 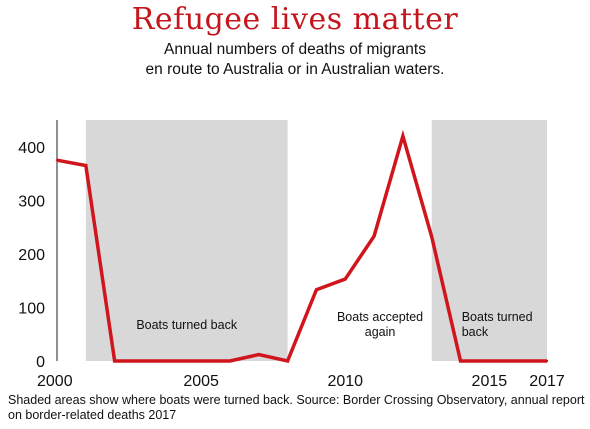 What do you see at coordinates (345, 381) in the screenshot?
I see `x-tick-label: 2010` at bounding box center [345, 381].